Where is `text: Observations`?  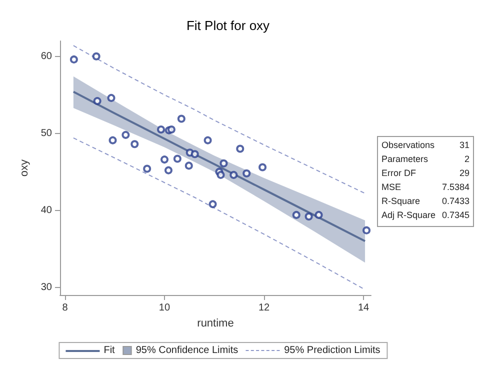
text: Observations is located at coordinates (409, 145).